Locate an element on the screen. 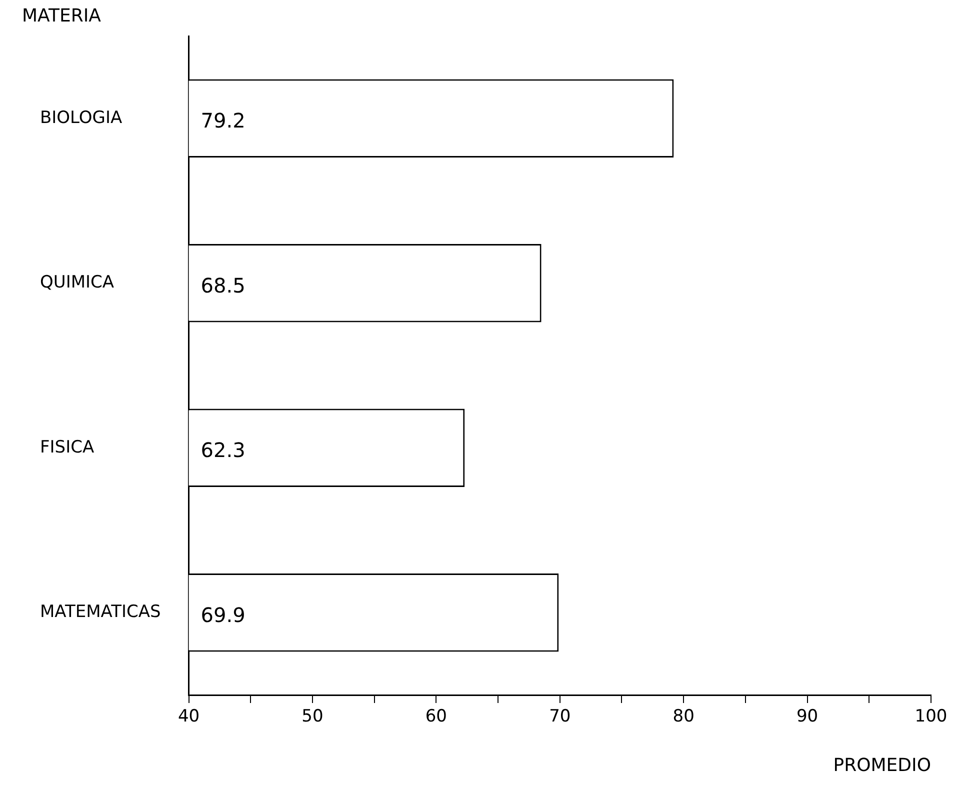  x-tick-label: 80 is located at coordinates (683, 716).